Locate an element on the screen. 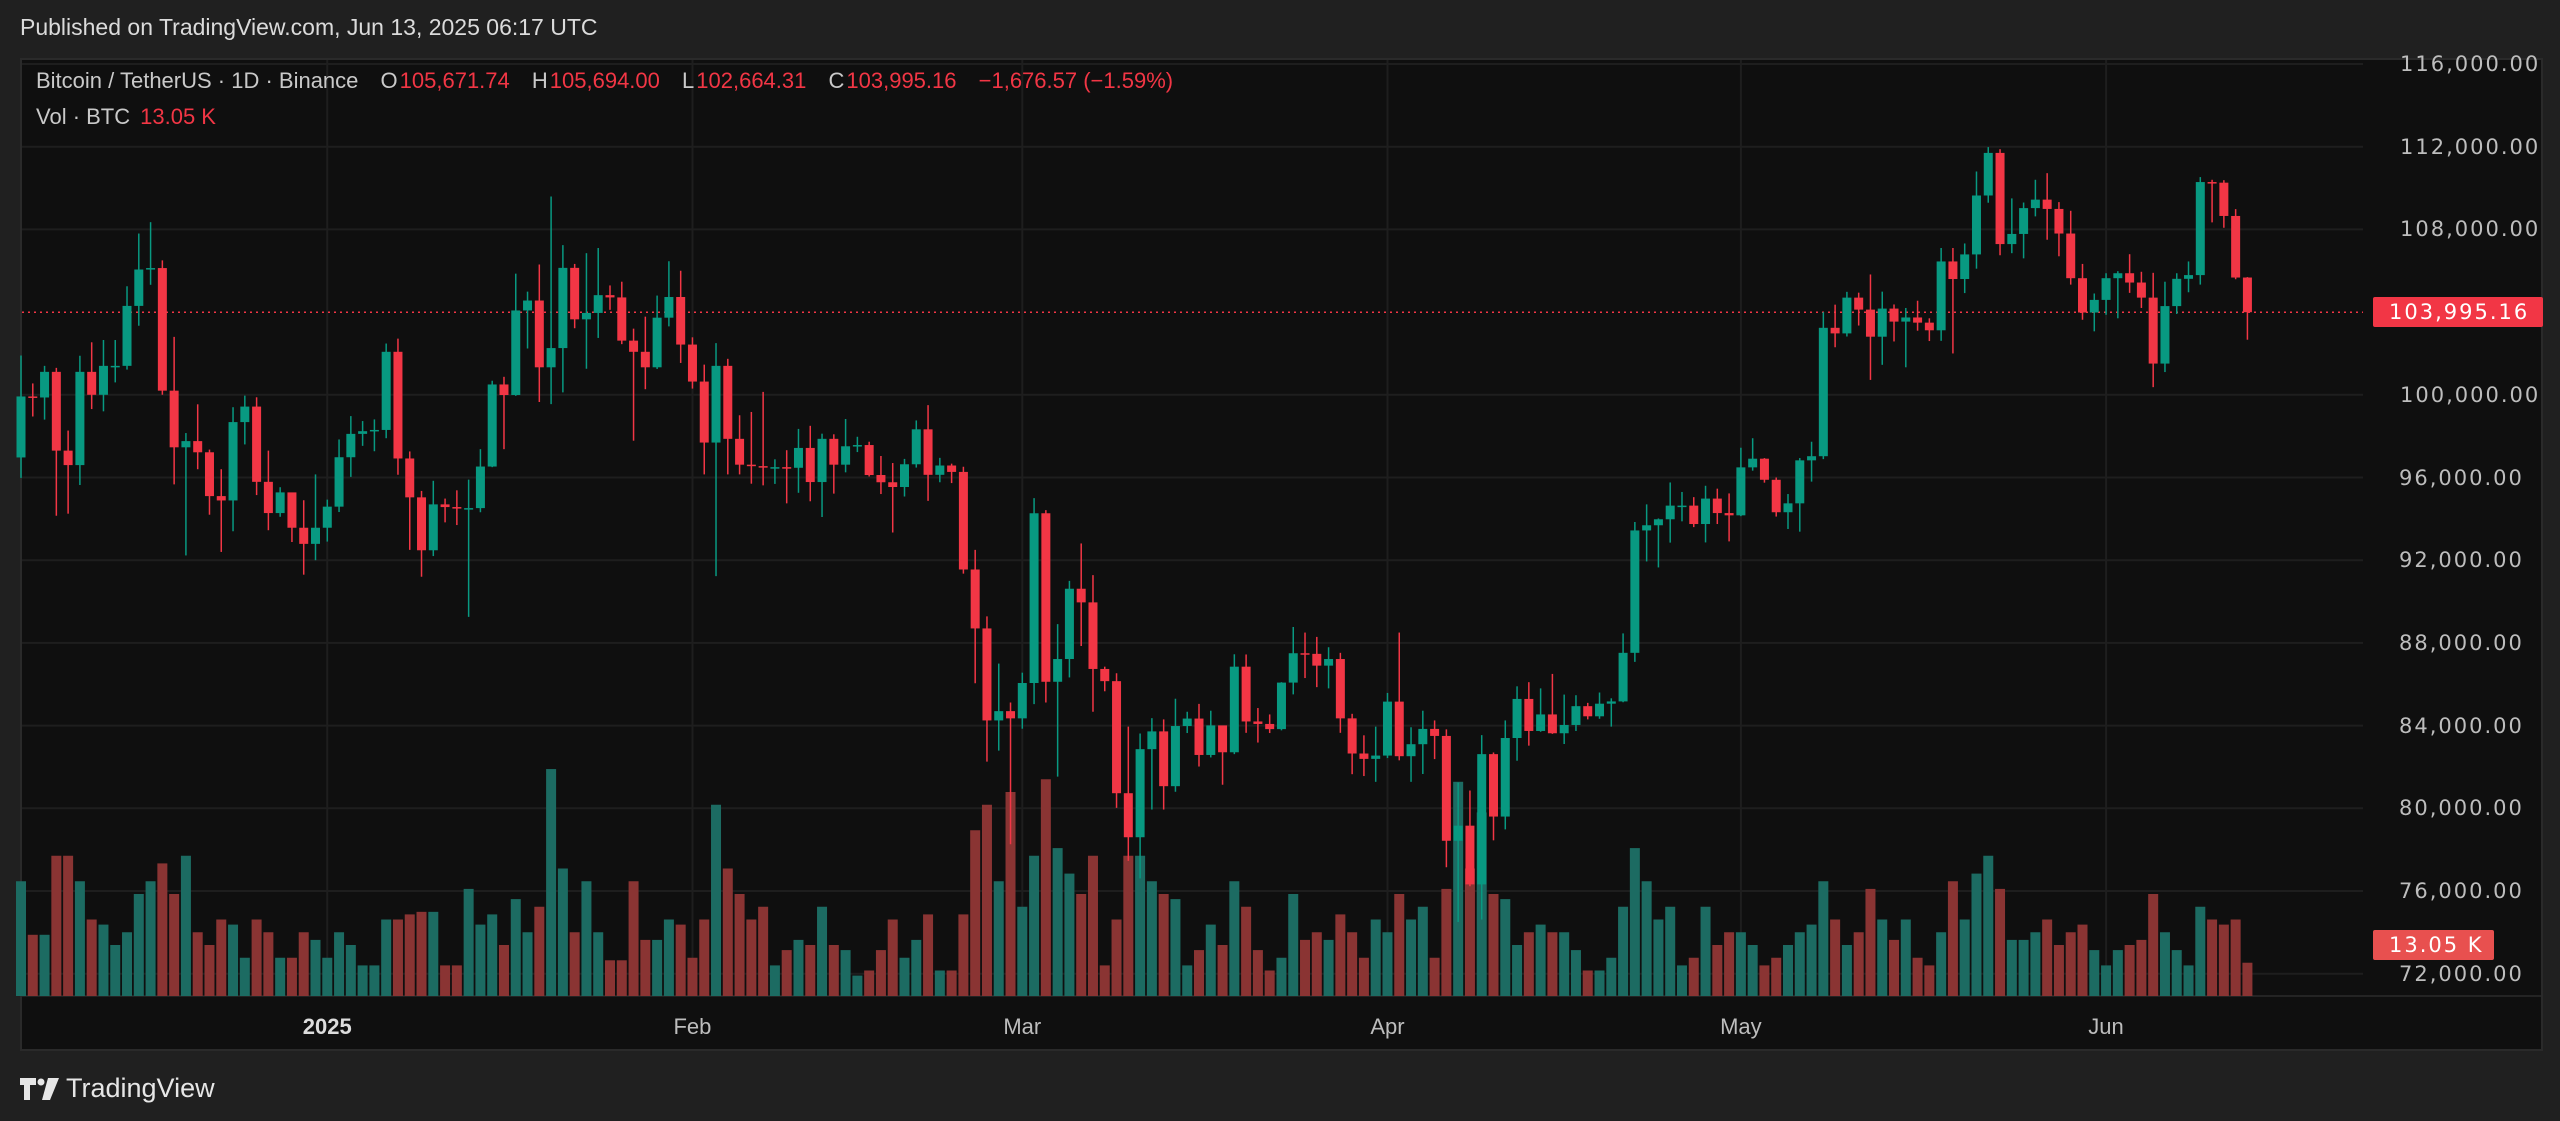 This screenshot has height=1121, width=2560. volume-value: 13.05 K is located at coordinates (178, 116).